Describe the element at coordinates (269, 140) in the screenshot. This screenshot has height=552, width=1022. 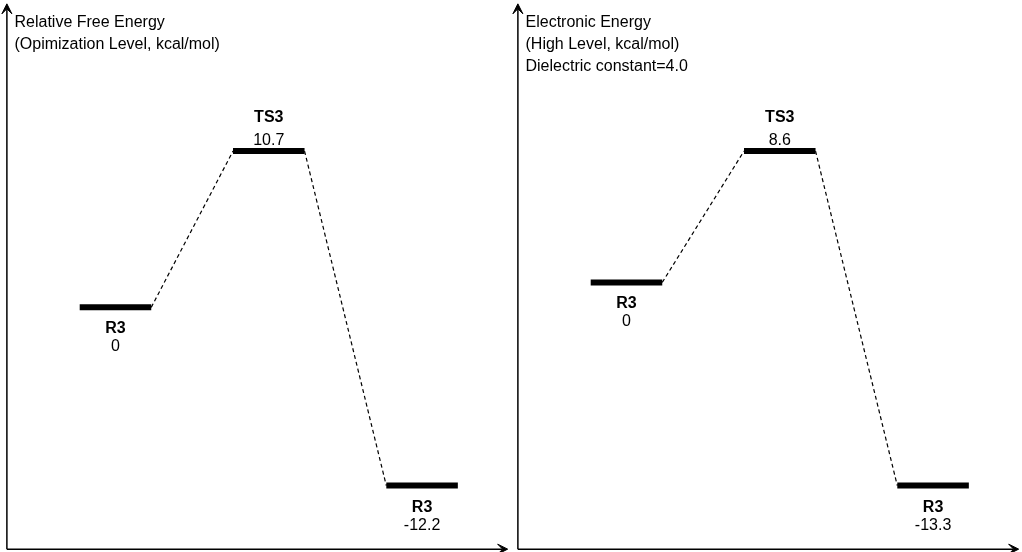
I see `data-label: 10.7` at that location.